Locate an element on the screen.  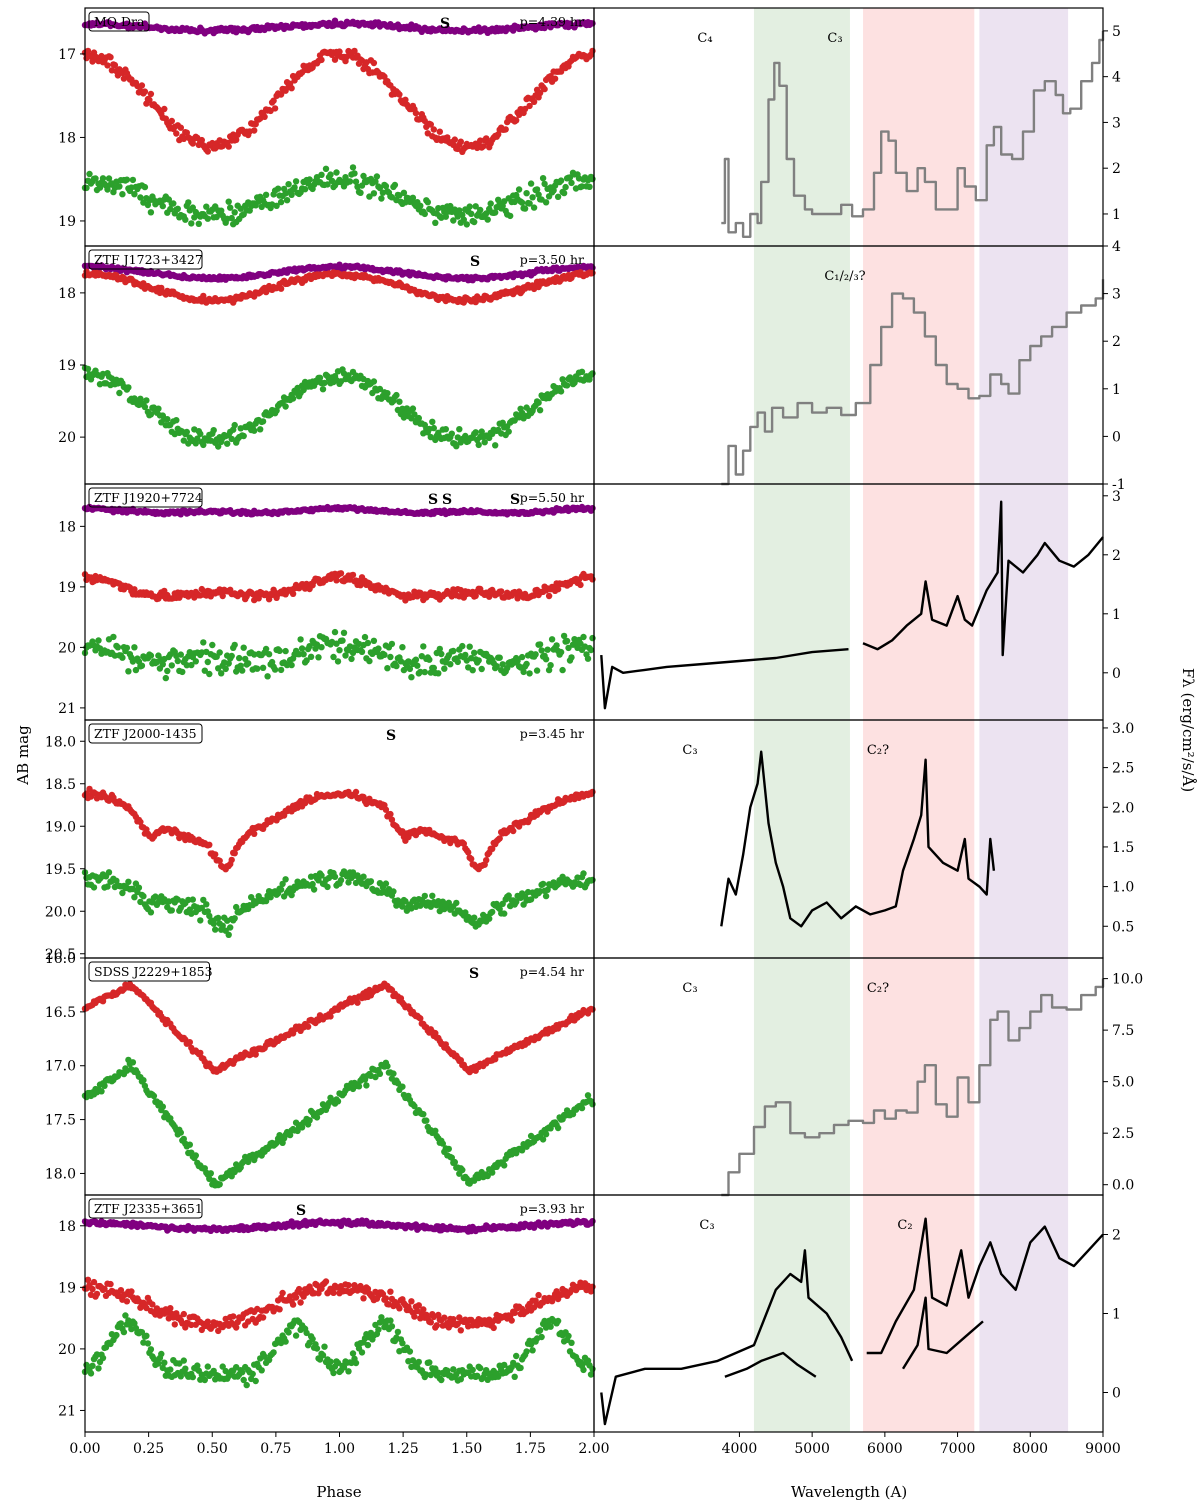
ytick-label: 18.0 is located at coordinates (60, 742).